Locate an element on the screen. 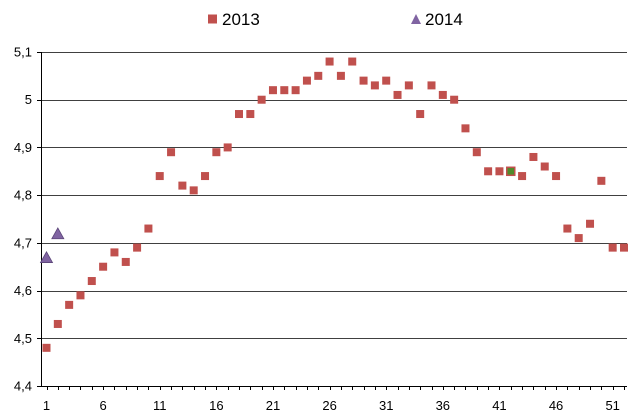  x-tick-label: 51 is located at coordinates (612, 405).